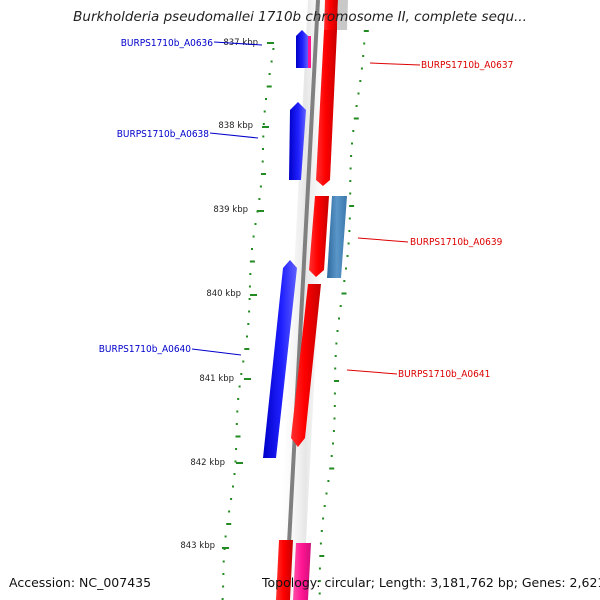  Describe the element at coordinates (230, 210) in the screenshot. I see `scale-label-839: 839 kbp` at that location.